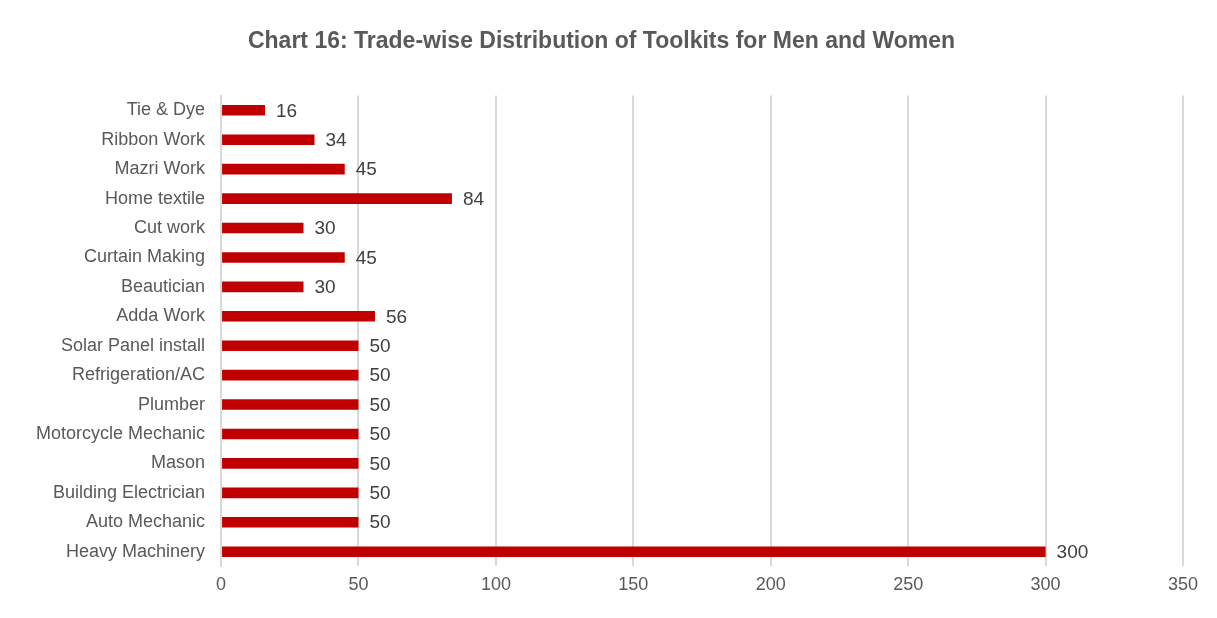  I want to click on chart-title: Chart 16: Trade-wise Distribution of Toolkits for Men and Women, so click(601, 40).